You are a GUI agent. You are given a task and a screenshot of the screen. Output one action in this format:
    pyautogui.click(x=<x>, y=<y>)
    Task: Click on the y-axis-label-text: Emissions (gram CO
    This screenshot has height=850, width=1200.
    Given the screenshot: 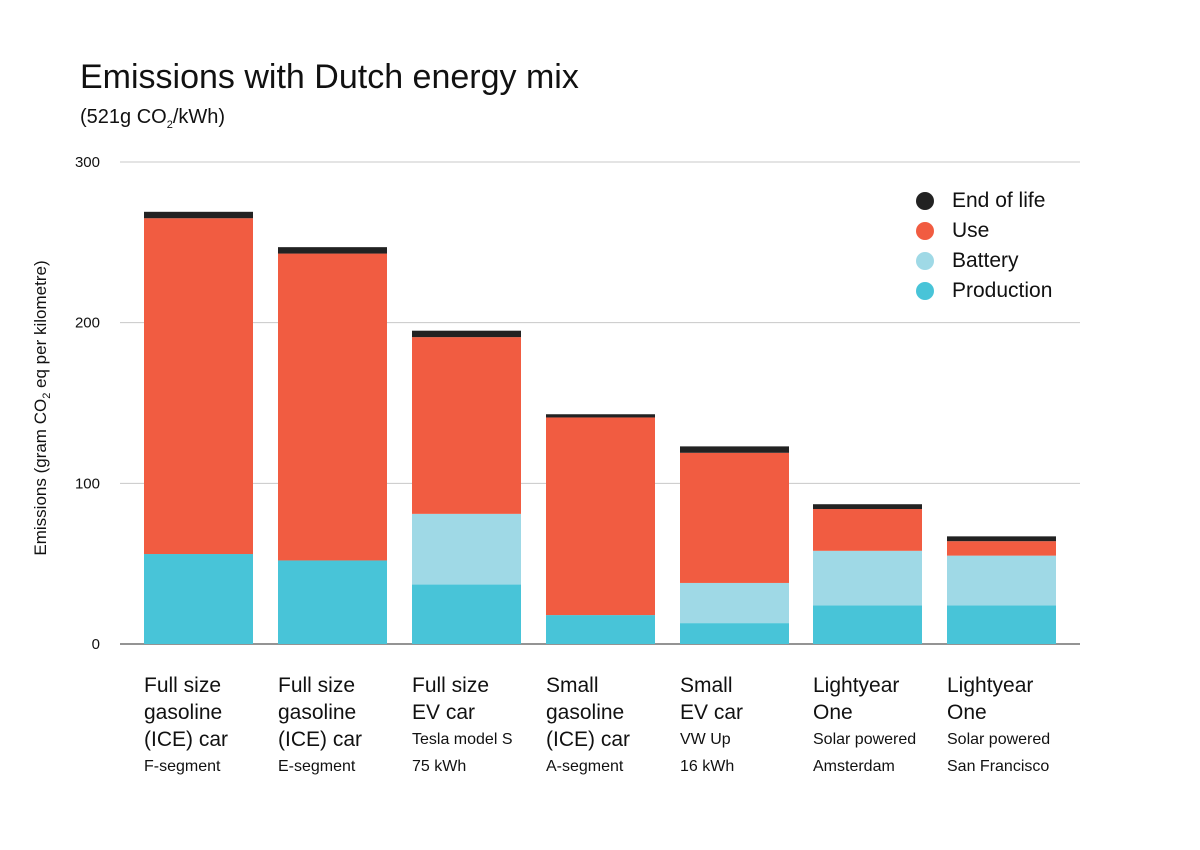 What is the action you would take?
    pyautogui.click(x=40, y=477)
    